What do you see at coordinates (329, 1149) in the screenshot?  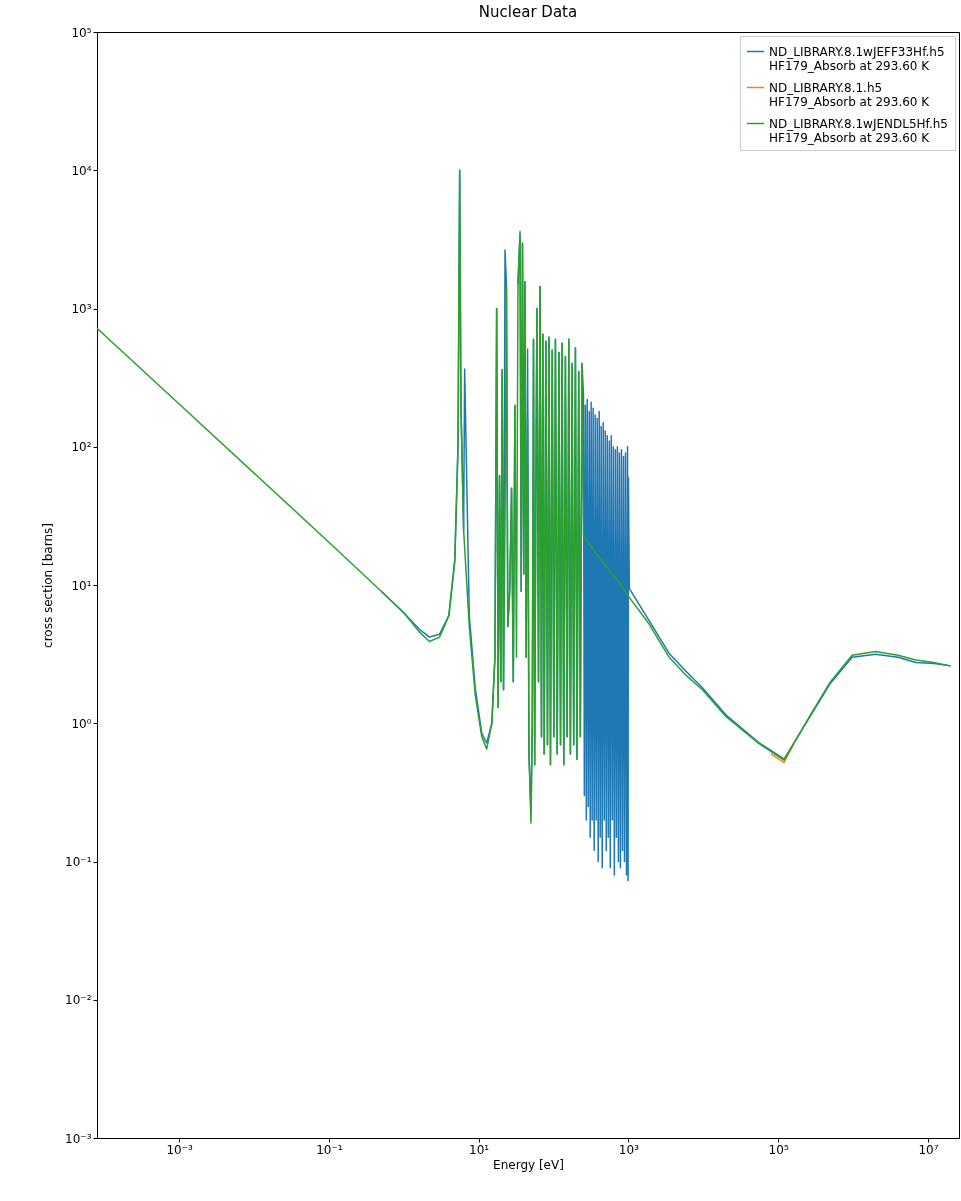 I see `x-tick-label: 10⁻¹` at bounding box center [329, 1149].